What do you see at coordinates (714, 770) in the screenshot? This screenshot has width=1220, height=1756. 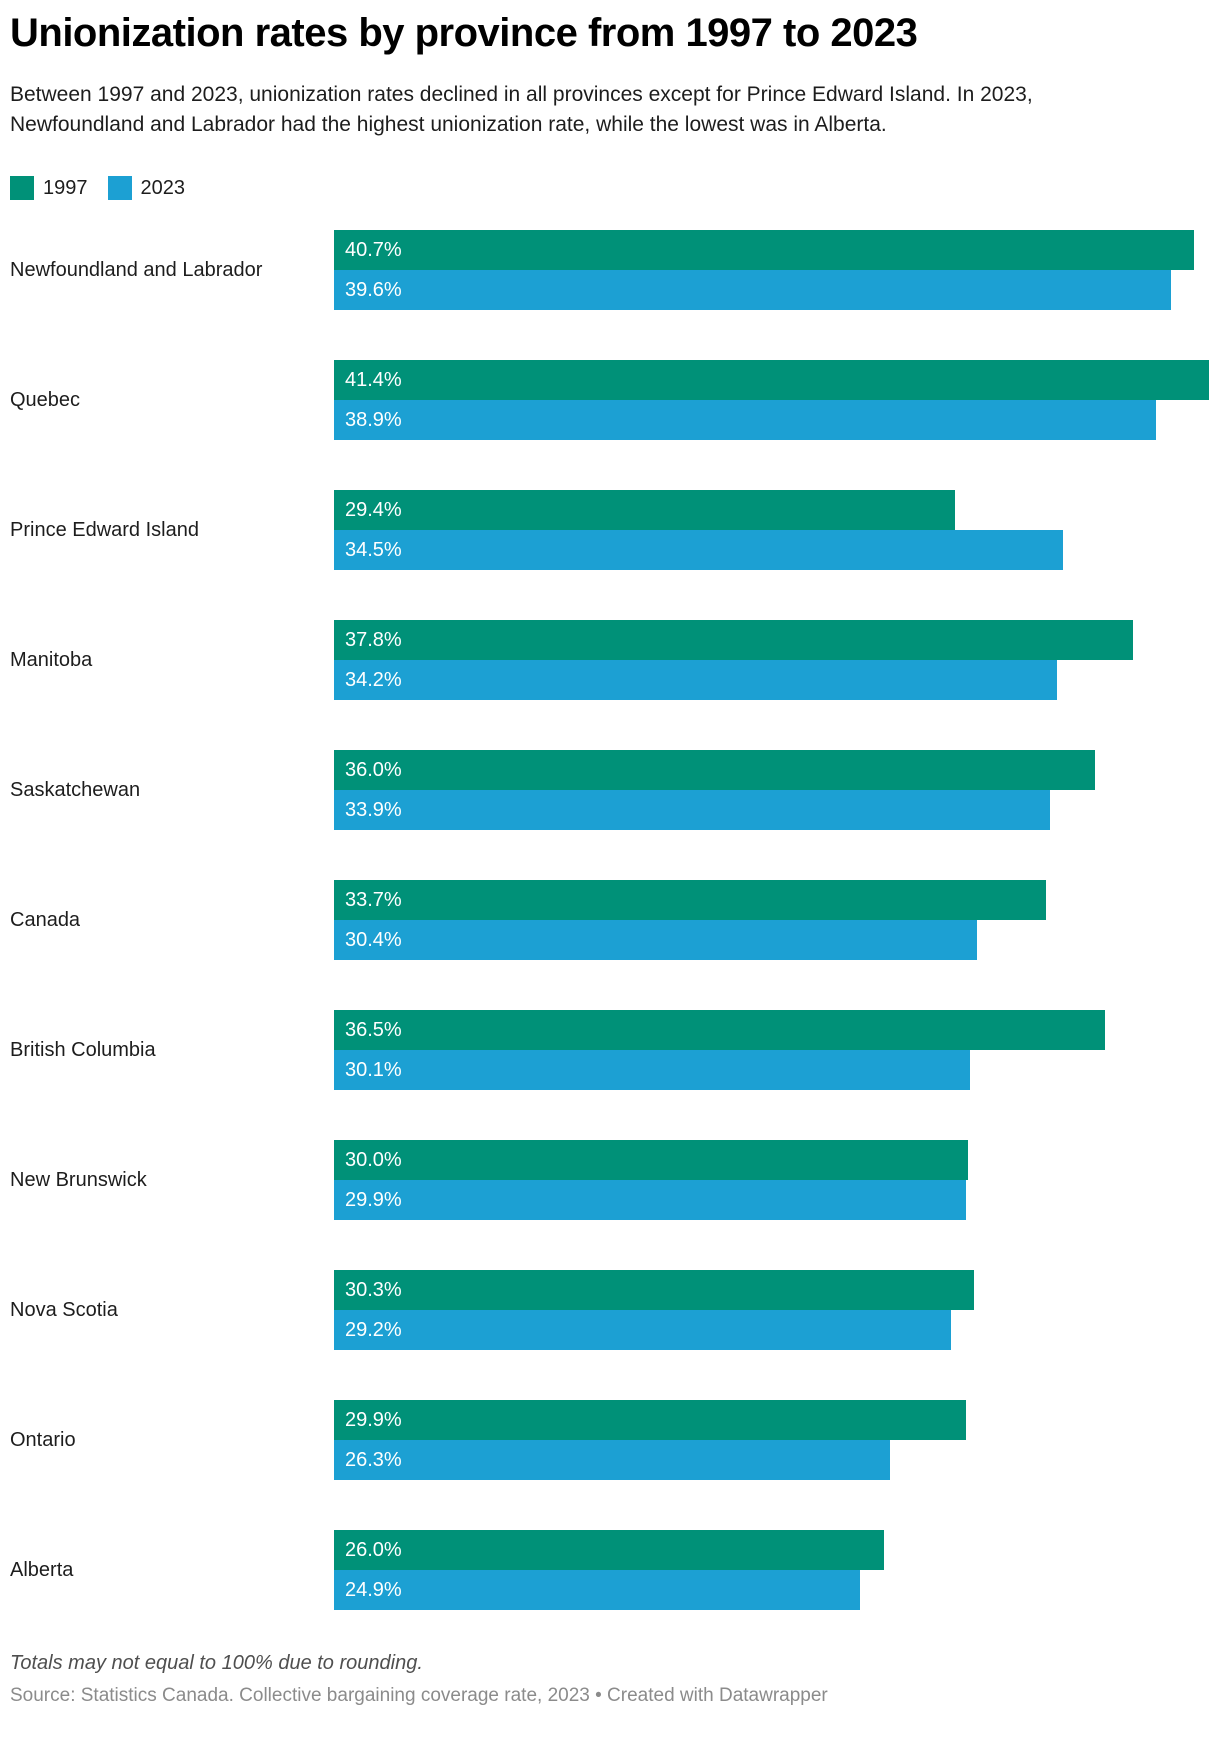 I see `bar-1997: 36.0%` at bounding box center [714, 770].